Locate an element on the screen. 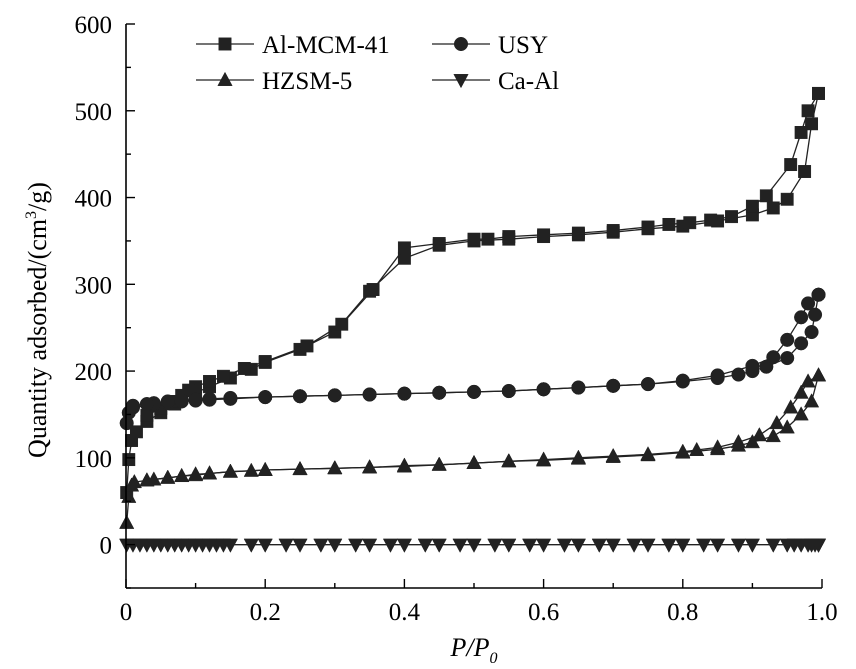 The width and height of the screenshot is (856, 669). y-tick-label: 300 is located at coordinates (94, 285).